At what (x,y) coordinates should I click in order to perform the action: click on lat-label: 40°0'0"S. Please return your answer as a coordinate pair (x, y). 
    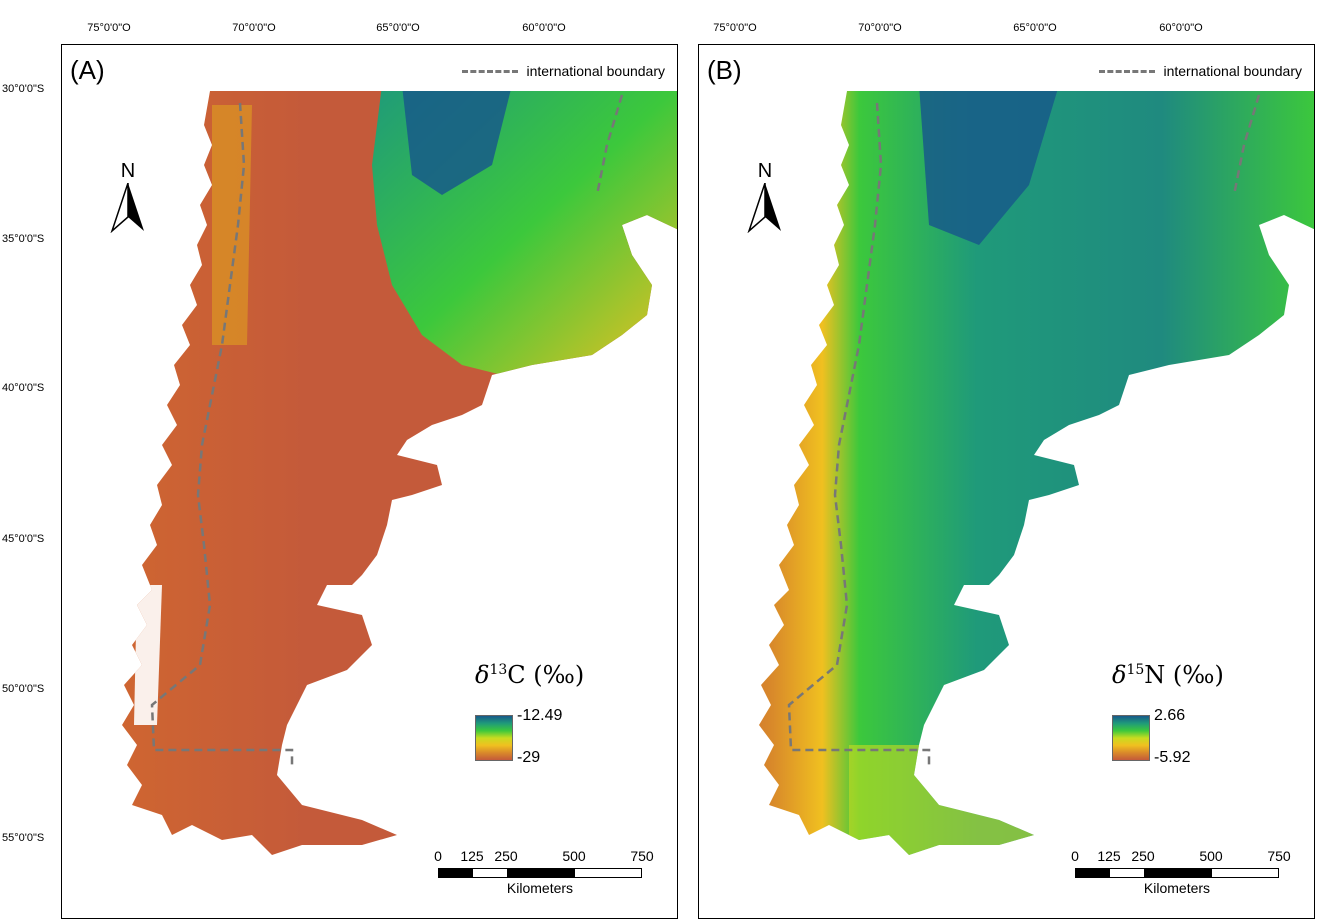
    Looking at the image, I should click on (23, 388).